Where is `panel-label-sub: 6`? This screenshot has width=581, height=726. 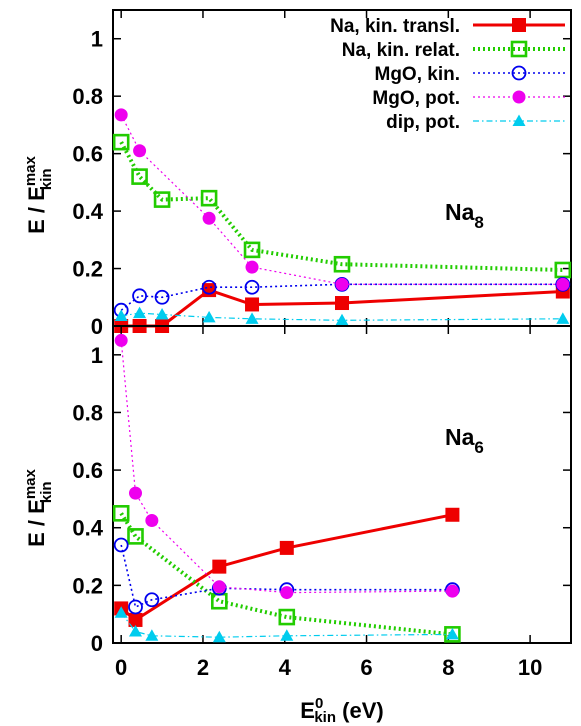 panel-label-sub: 6 is located at coordinates (478, 447).